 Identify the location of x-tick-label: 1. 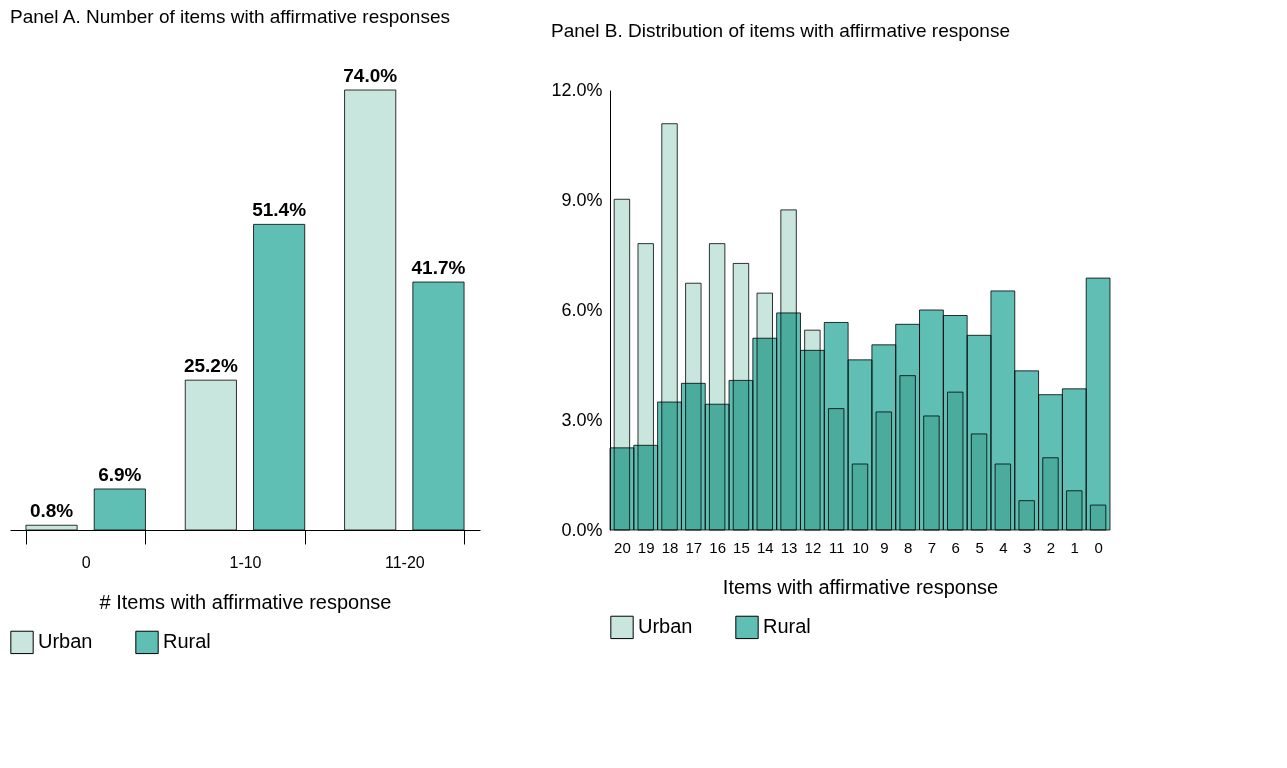
(1074, 547).